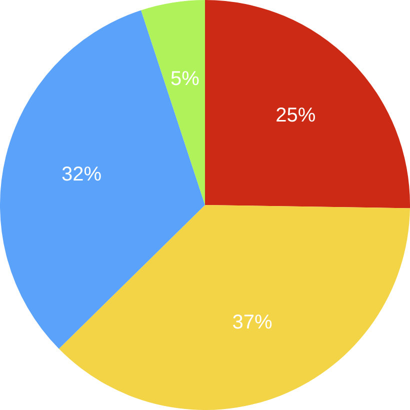 The height and width of the screenshot is (410, 410). What do you see at coordinates (81, 175) in the screenshot?
I see `data-label: 32%` at bounding box center [81, 175].